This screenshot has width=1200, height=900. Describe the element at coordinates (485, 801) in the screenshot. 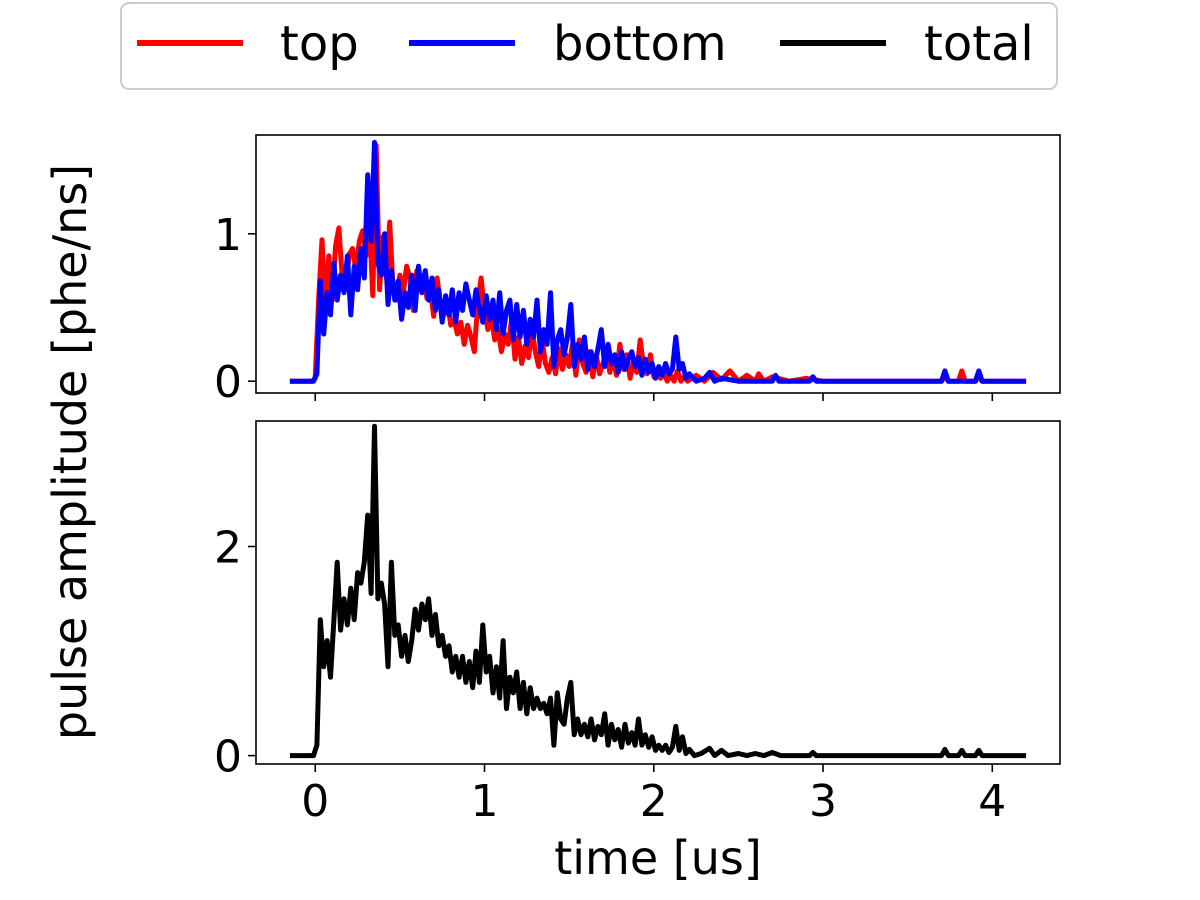

I see `x-tick-label: 1` at that location.